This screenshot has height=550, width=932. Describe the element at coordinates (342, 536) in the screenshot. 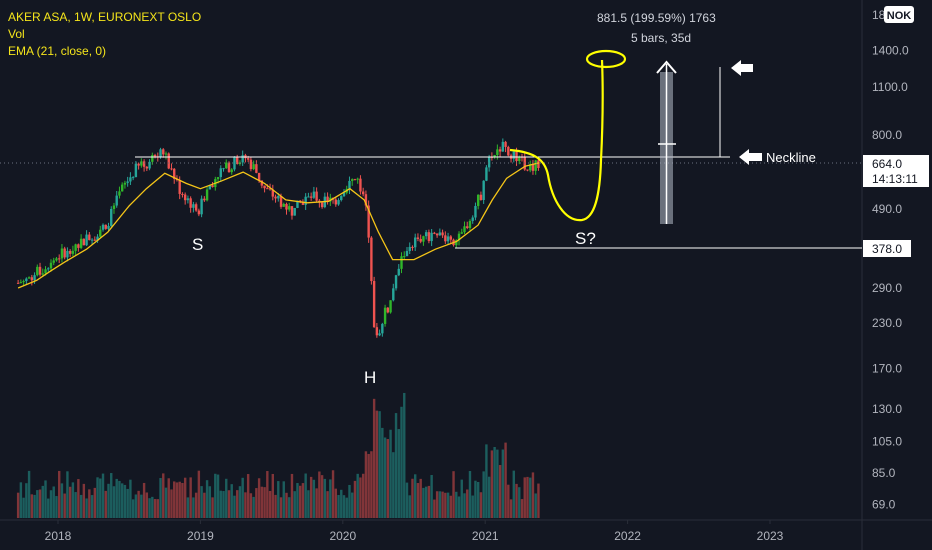

I see `time-tick-label: 2020` at that location.